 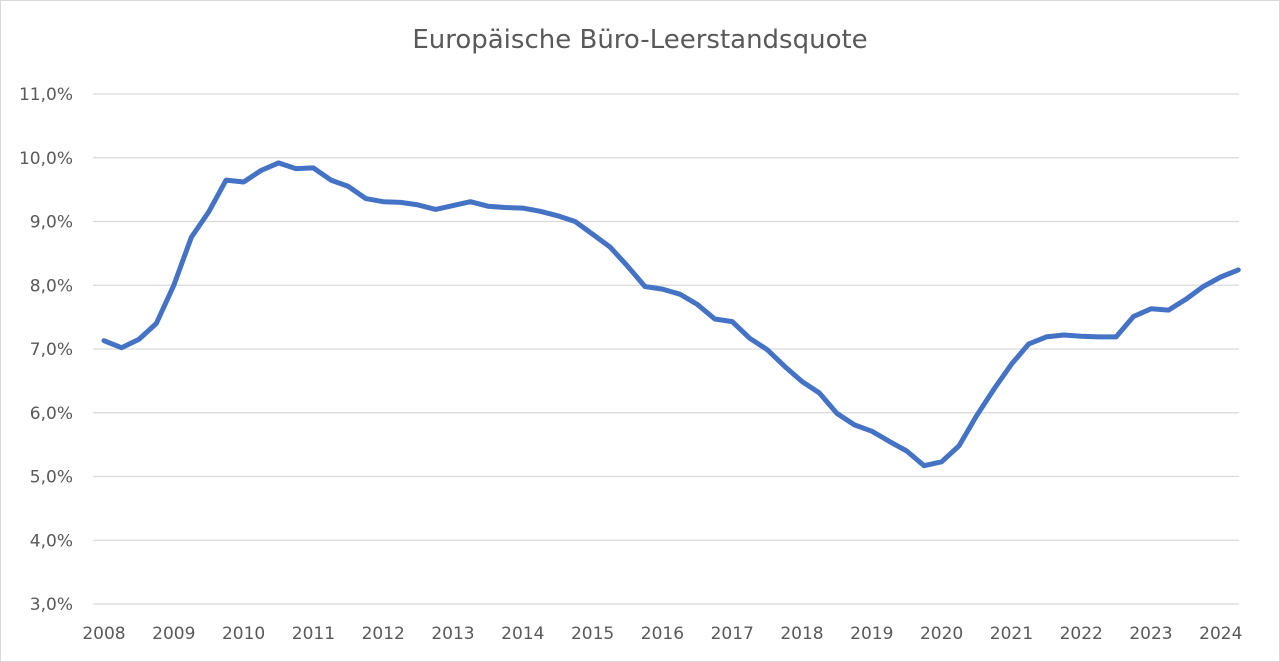 What do you see at coordinates (51, 605) in the screenshot?
I see `y-tick-label: 3,0%` at bounding box center [51, 605].